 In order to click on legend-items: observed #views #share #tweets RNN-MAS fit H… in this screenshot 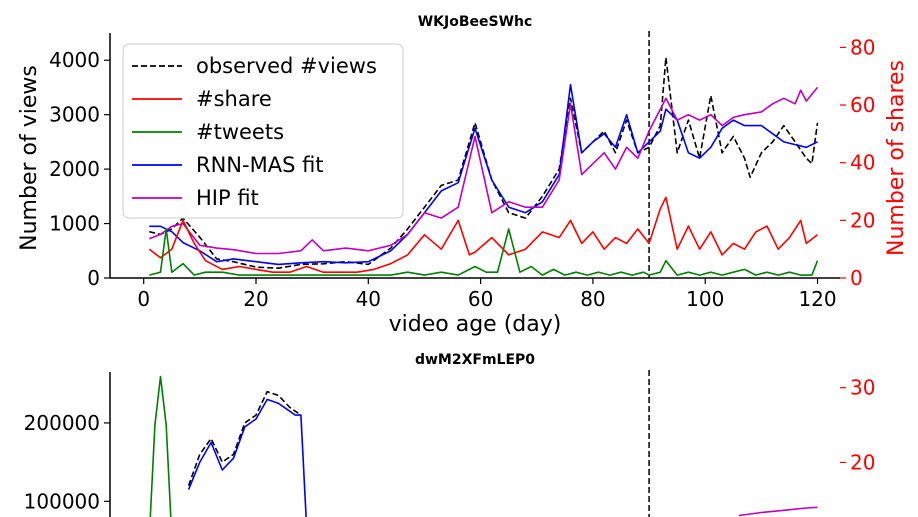, I will do `click(254, 132)`.